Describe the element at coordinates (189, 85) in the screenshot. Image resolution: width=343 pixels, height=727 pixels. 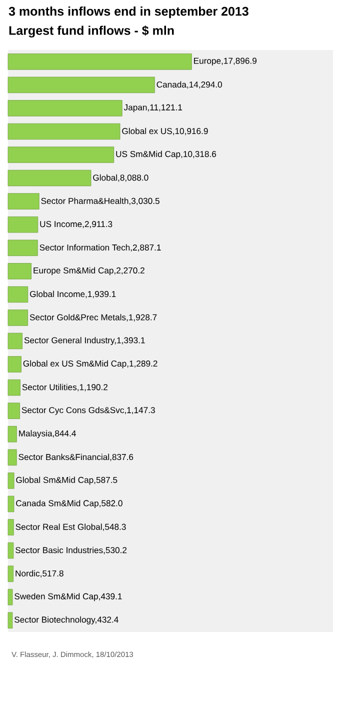
I see `data-label: Canada,14,294.0` at that location.